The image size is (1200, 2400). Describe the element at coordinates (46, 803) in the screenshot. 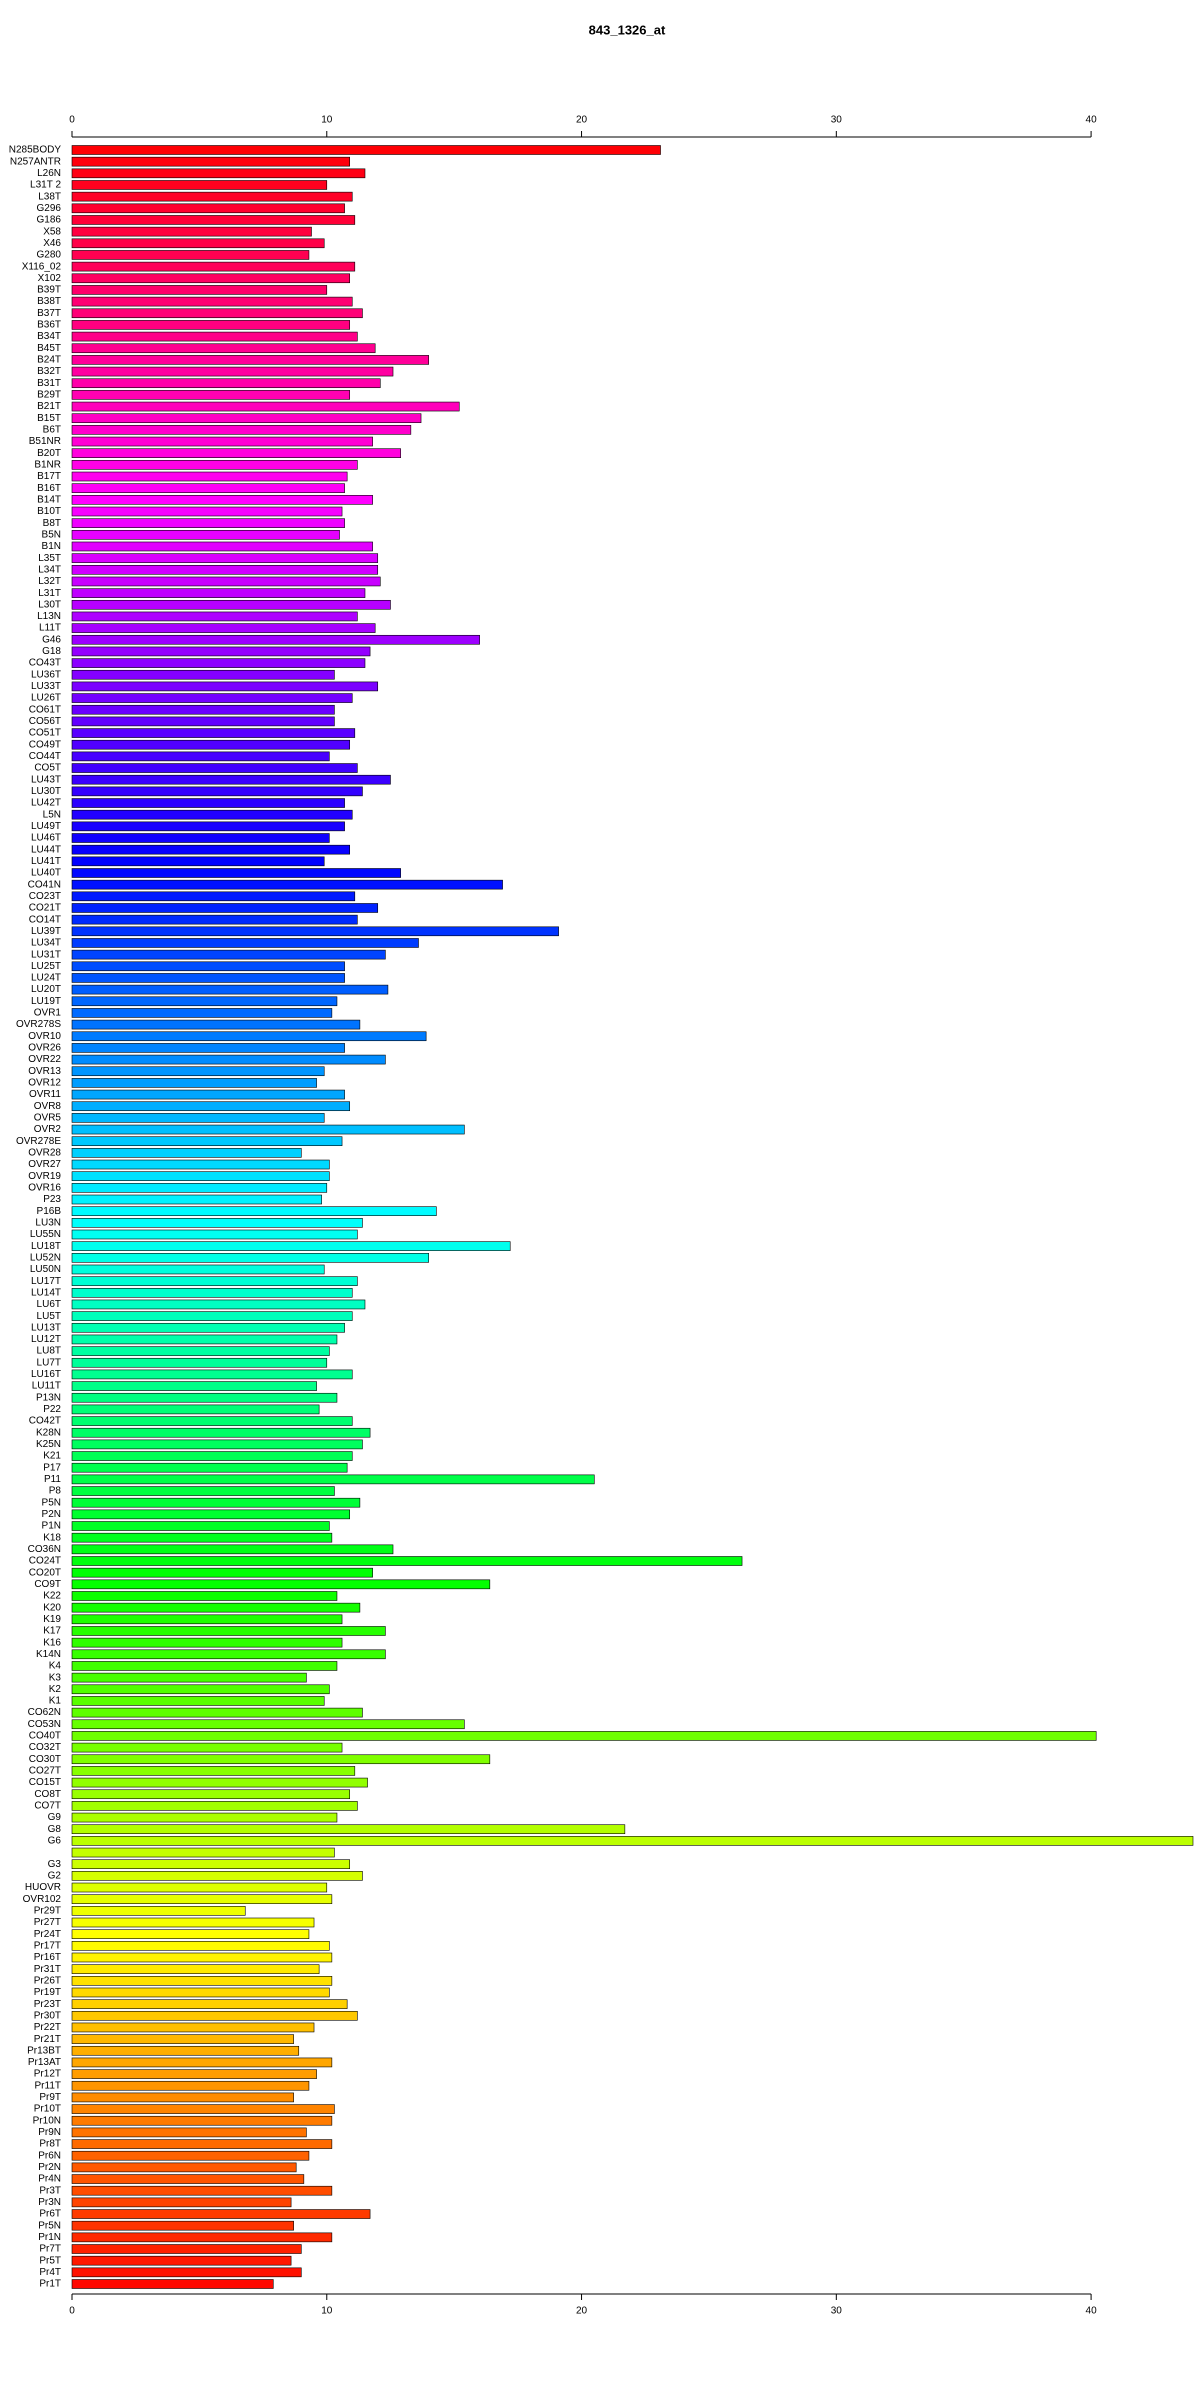

I see `y-tick-label: LU42T` at that location.